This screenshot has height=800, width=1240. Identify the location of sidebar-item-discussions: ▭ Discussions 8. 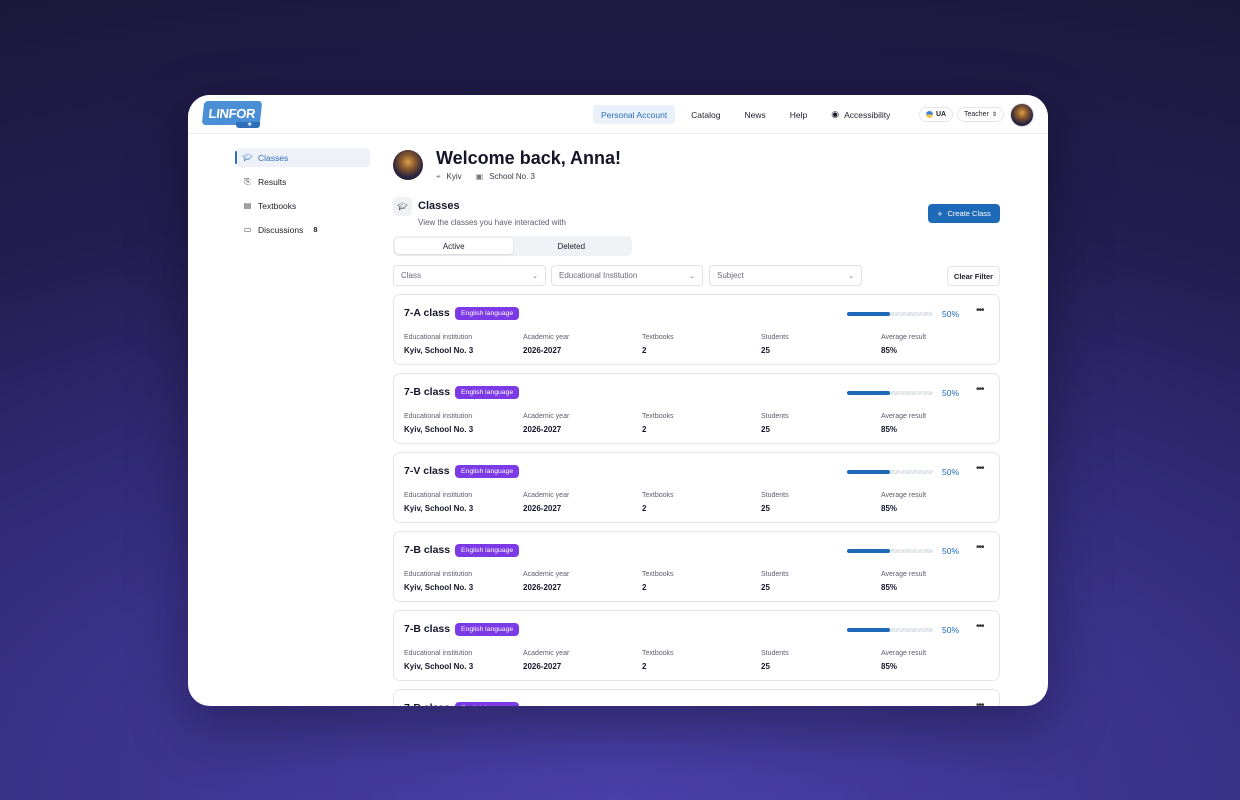
(302, 229).